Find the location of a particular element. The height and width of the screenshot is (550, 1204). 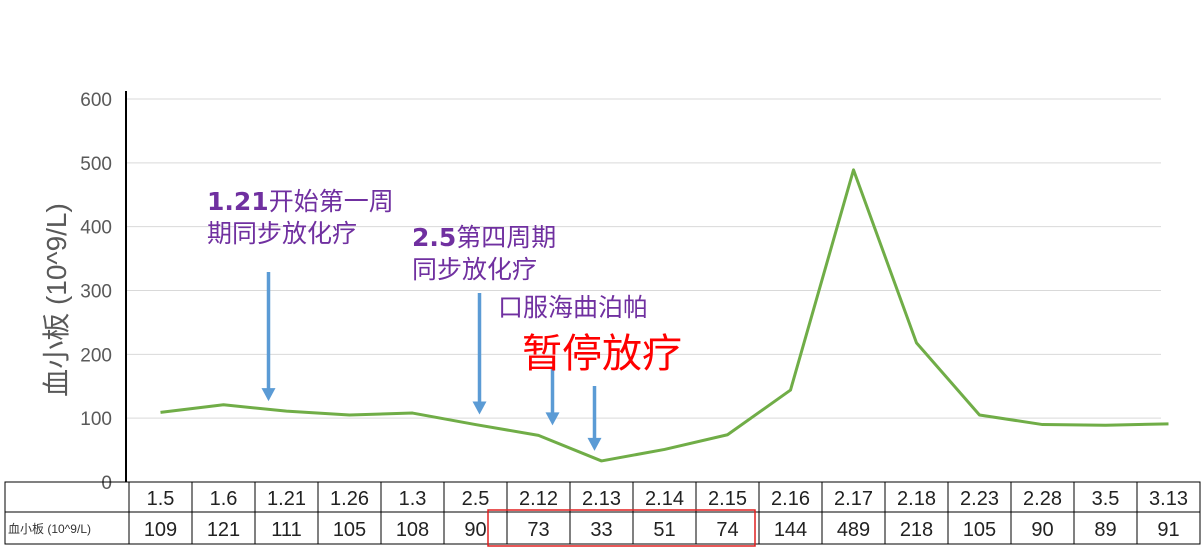

x-category-label: 1.26 is located at coordinates (349, 499).